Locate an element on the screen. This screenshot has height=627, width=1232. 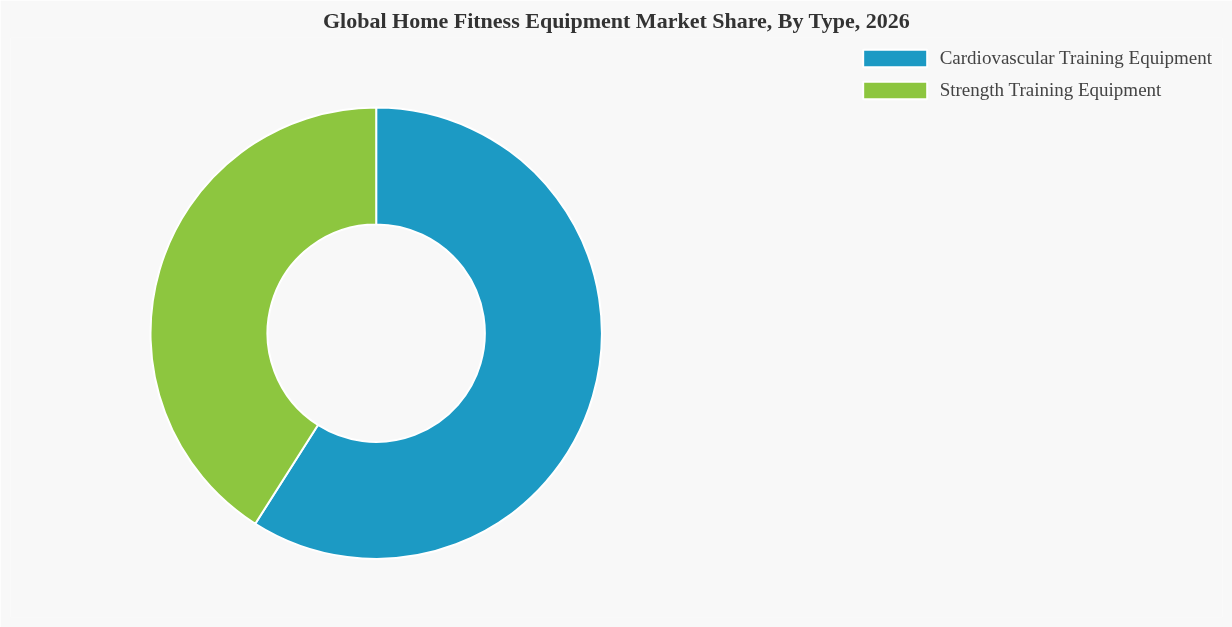
legend-label: Cardiovascular Training Equipment is located at coordinates (1075, 58).